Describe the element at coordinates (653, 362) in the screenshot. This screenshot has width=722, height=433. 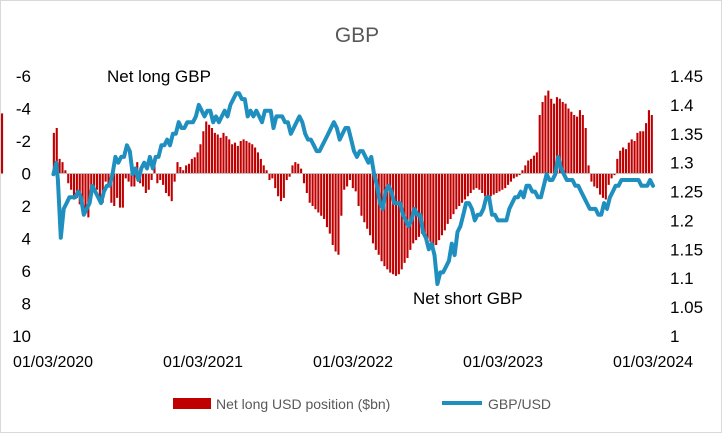
I see `x-tick-label: 01/03/2024` at that location.